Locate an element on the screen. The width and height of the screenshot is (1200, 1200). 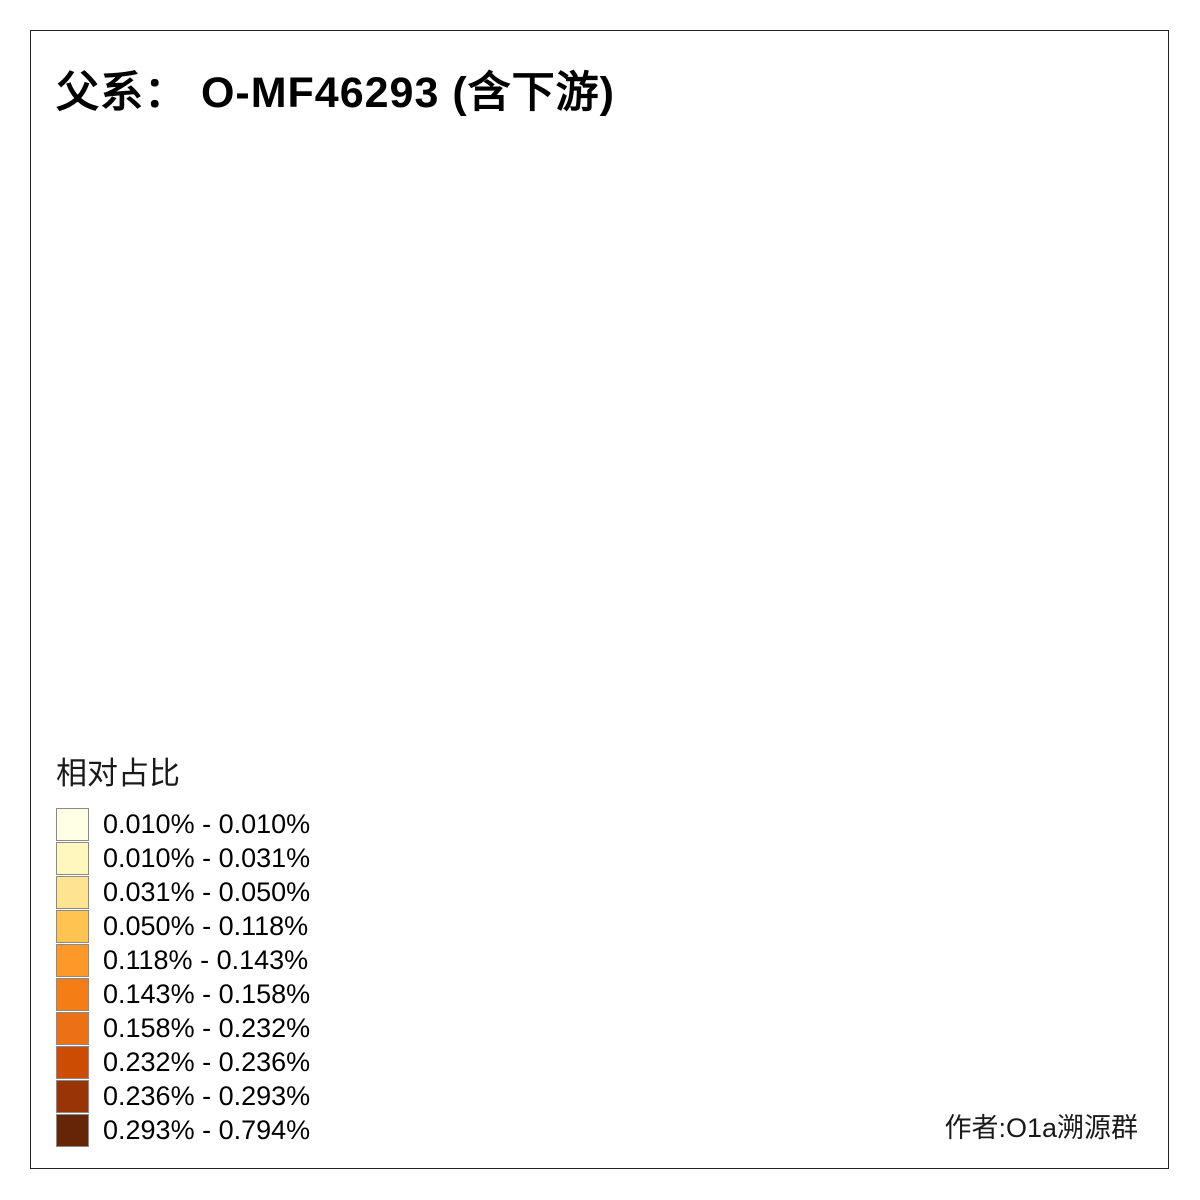
legend-row: 0.118% - 0.143% is located at coordinates (183, 960).